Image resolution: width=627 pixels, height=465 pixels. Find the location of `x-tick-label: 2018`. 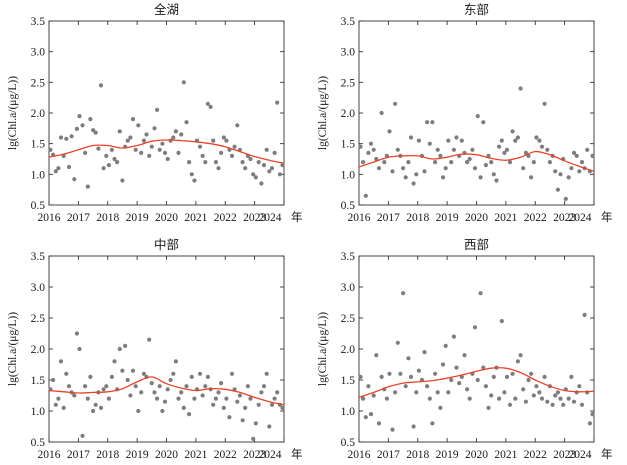

x-tick-label: 2018 is located at coordinates (107, 218).